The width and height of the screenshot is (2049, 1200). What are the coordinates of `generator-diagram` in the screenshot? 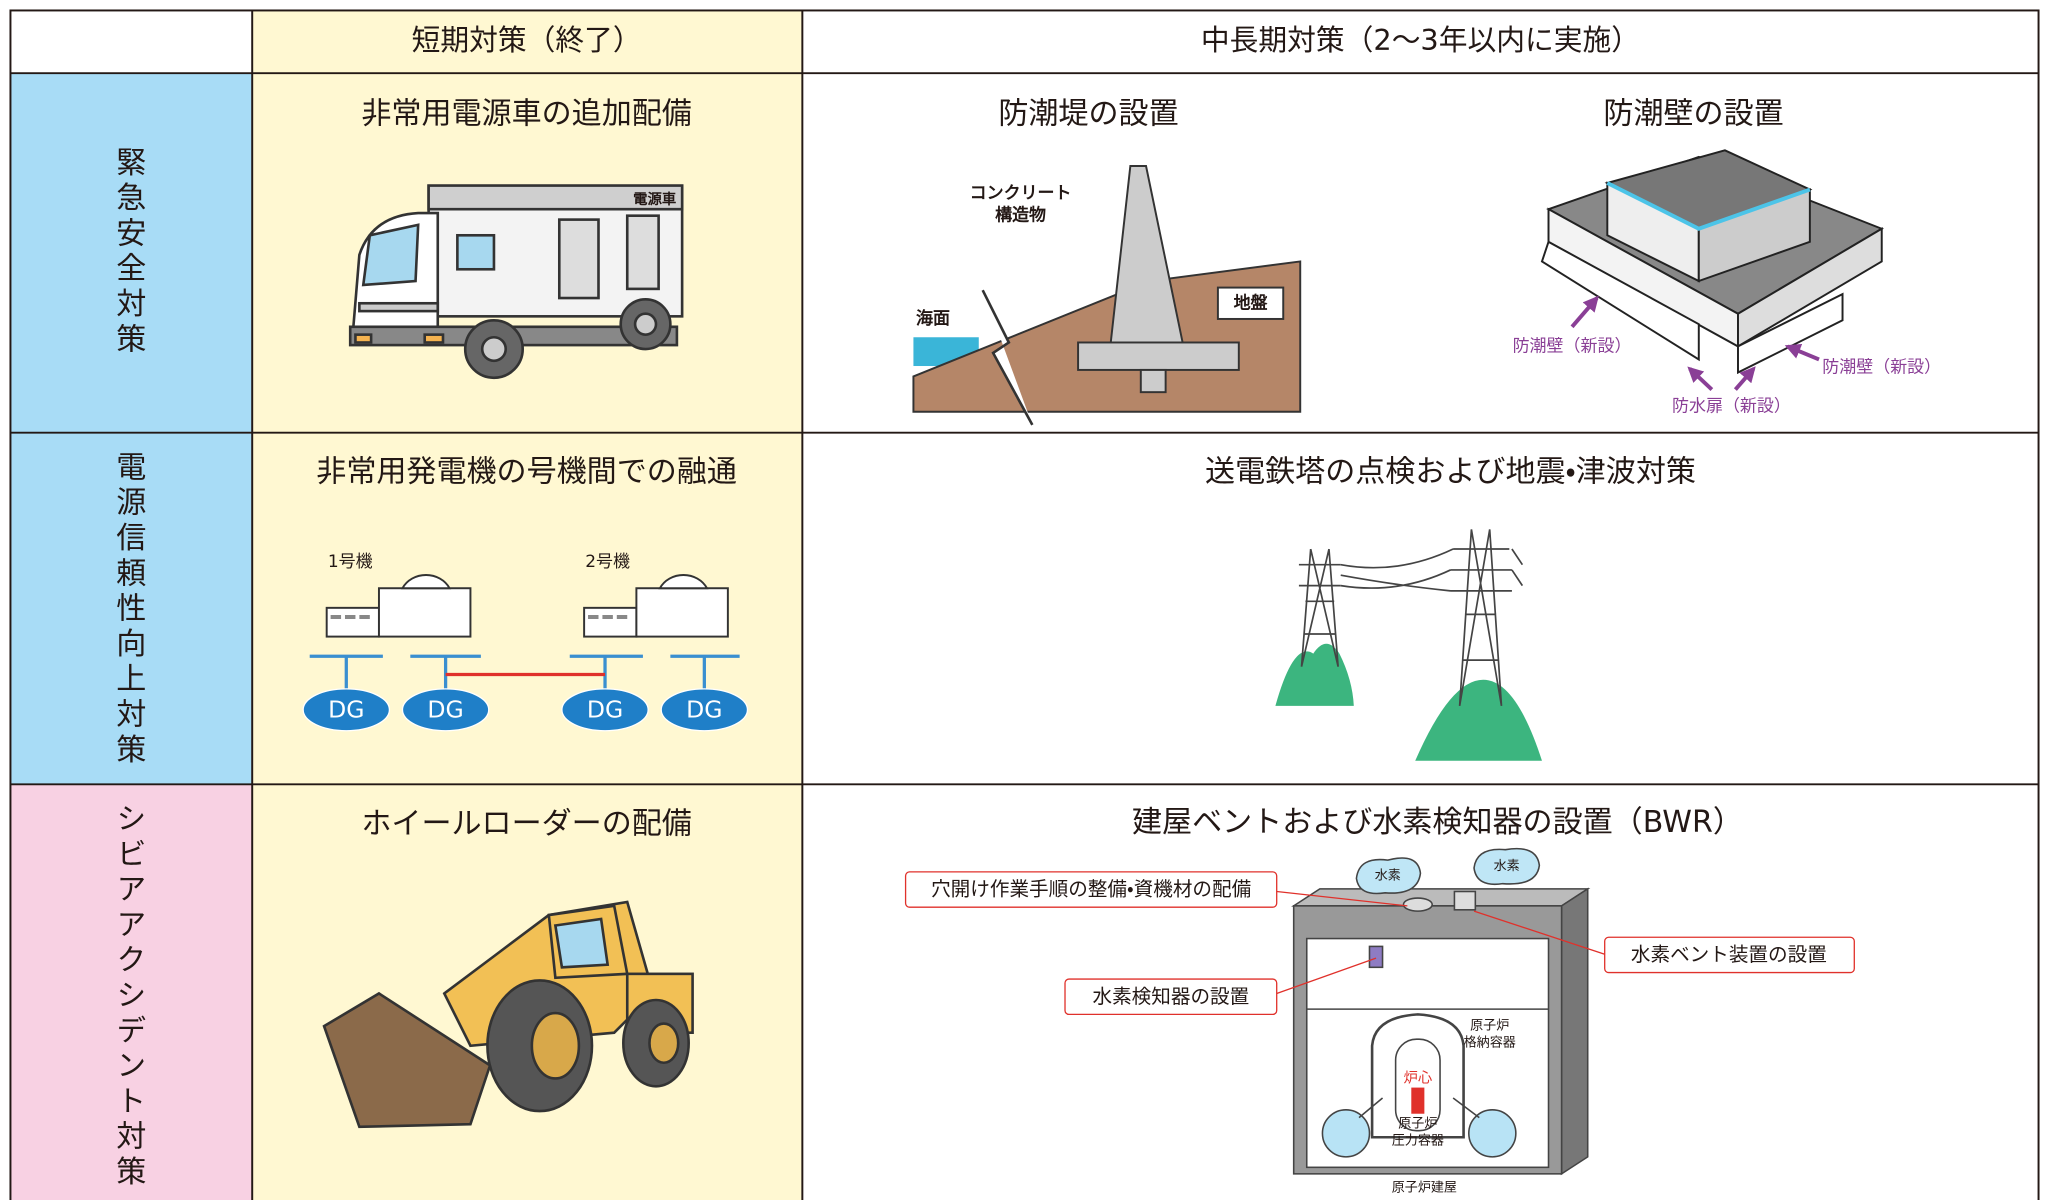 It's located at (527, 605).